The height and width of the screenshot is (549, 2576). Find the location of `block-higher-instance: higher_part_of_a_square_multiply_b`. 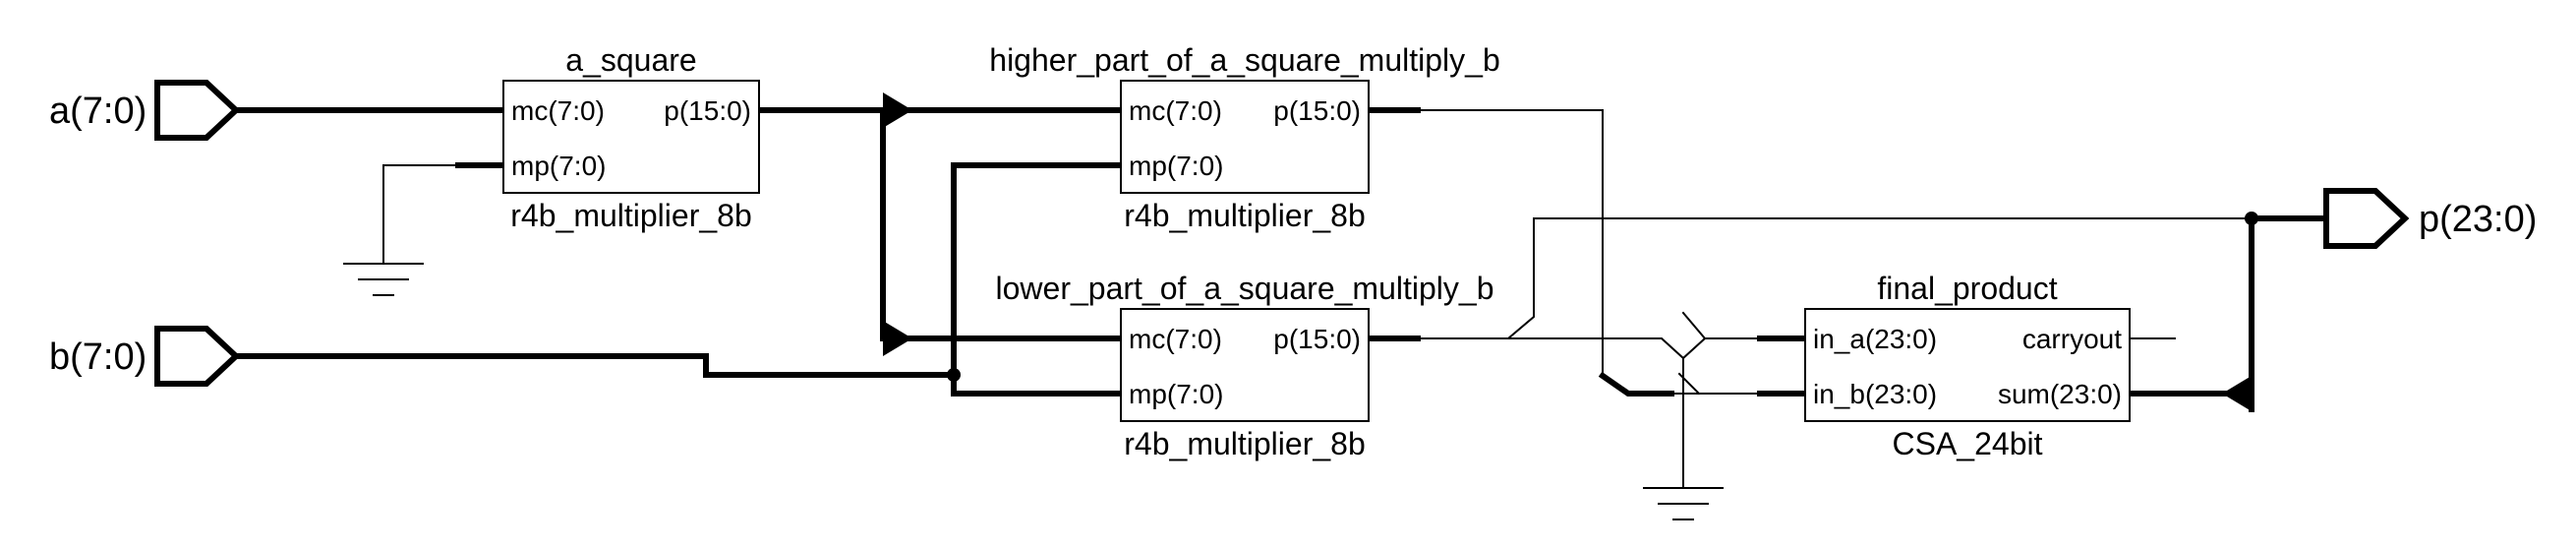

block-higher-instance: higher_part_of_a_square_multiply_b is located at coordinates (1244, 60).